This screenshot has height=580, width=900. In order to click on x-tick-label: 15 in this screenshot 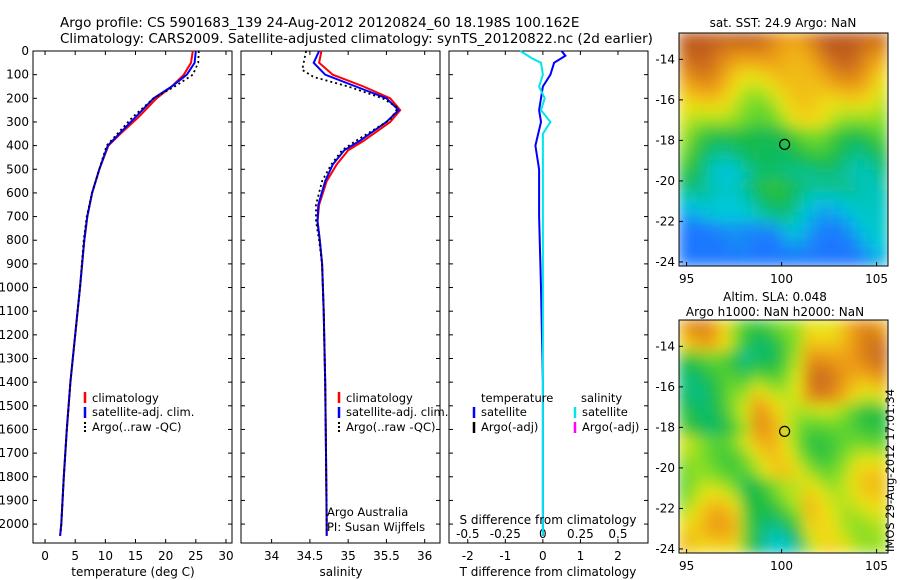, I will do `click(135, 556)`.